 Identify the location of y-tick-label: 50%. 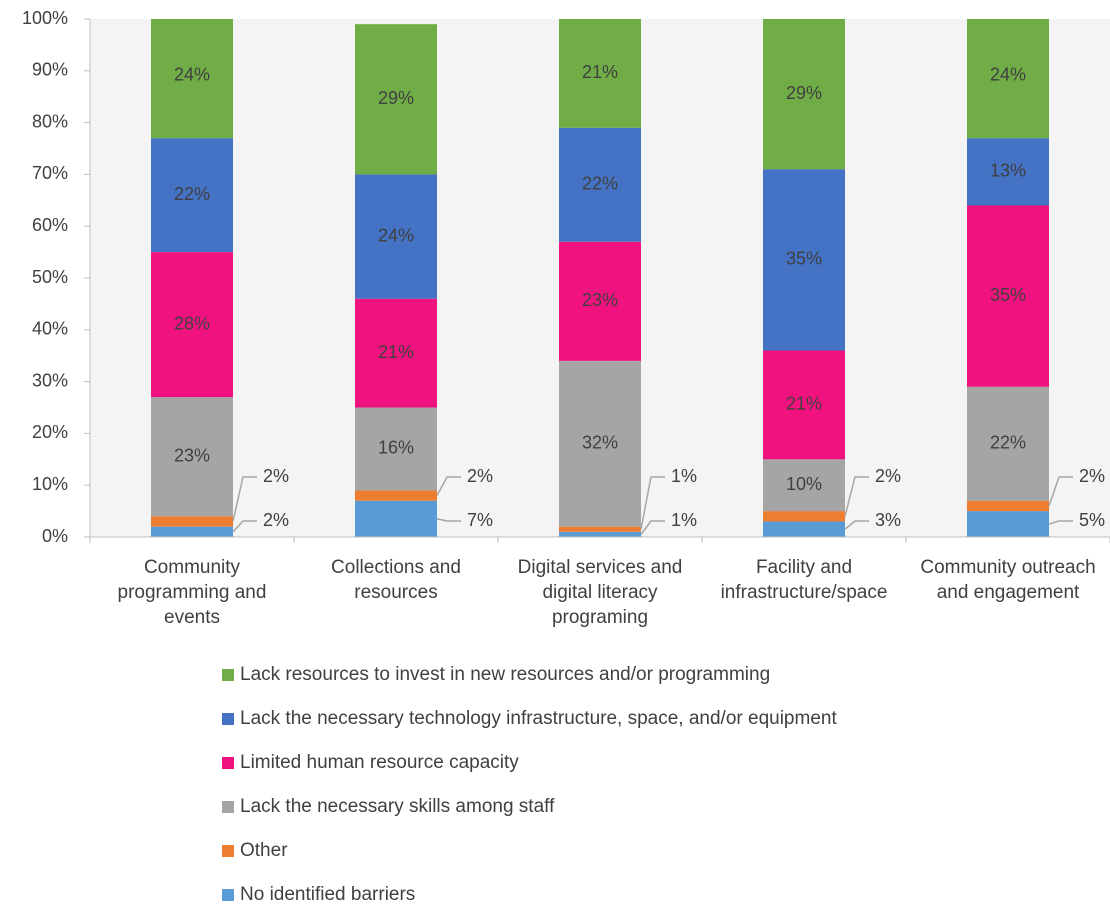
(50, 277).